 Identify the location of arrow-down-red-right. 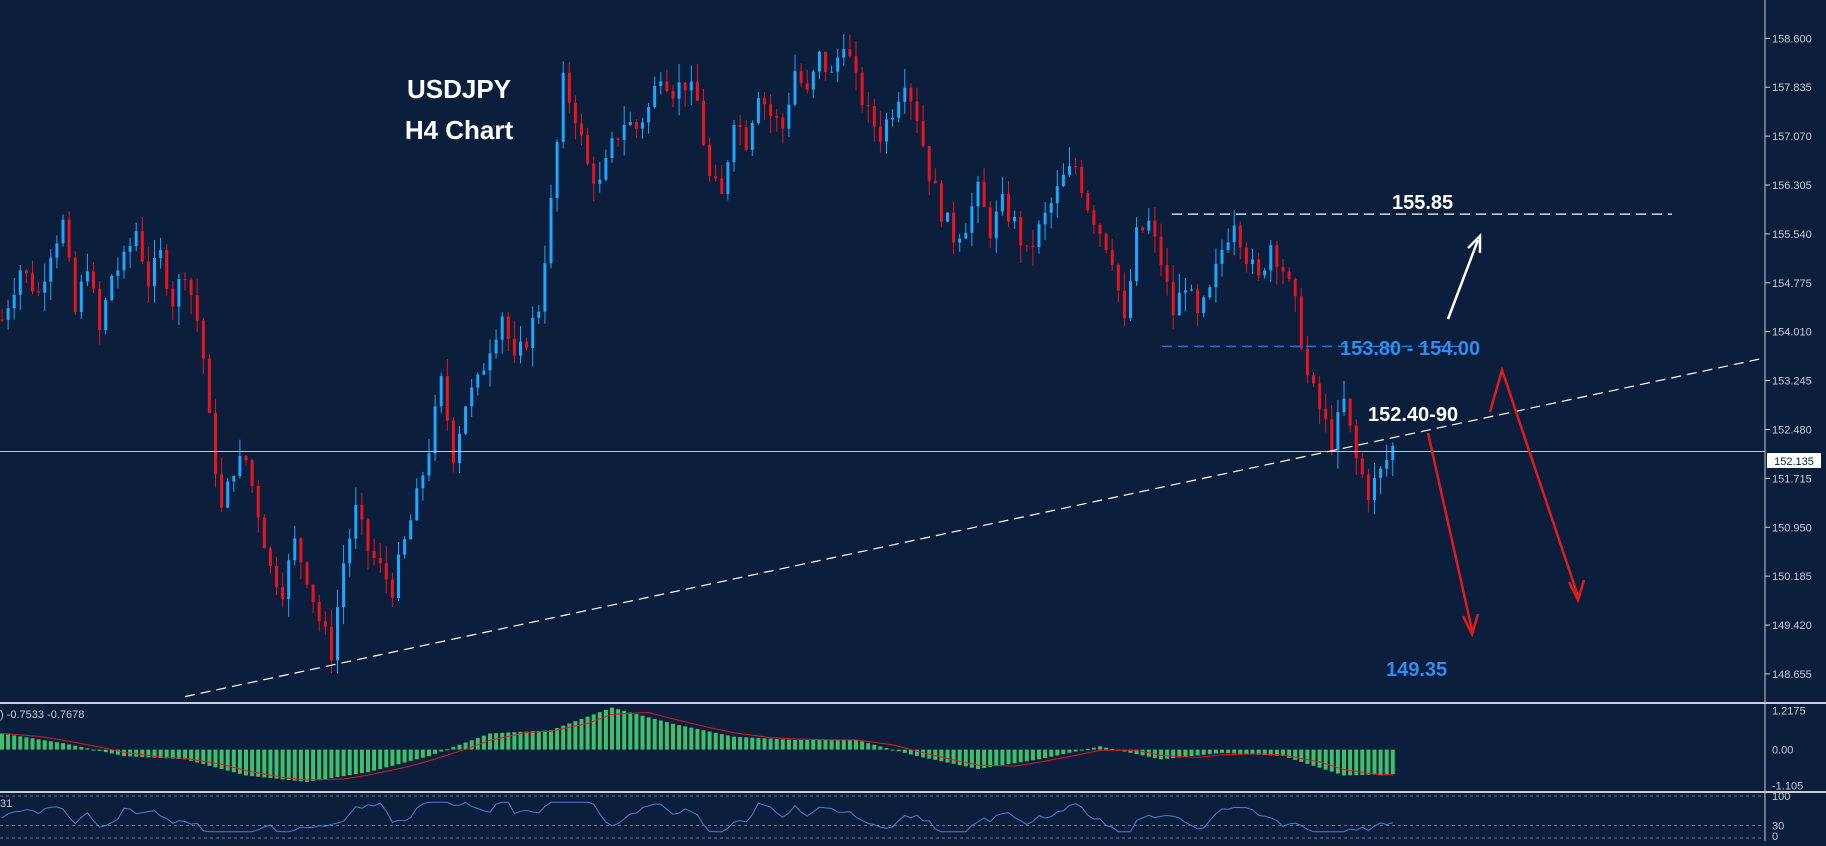
(1537, 484).